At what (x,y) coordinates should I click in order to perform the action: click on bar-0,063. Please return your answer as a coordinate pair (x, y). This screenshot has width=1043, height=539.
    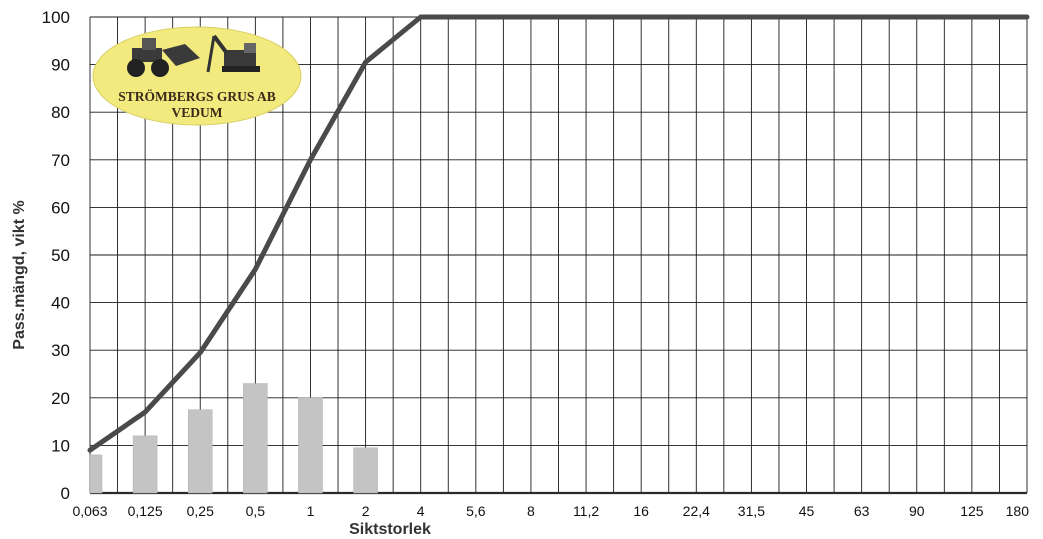
    Looking at the image, I should click on (96, 474).